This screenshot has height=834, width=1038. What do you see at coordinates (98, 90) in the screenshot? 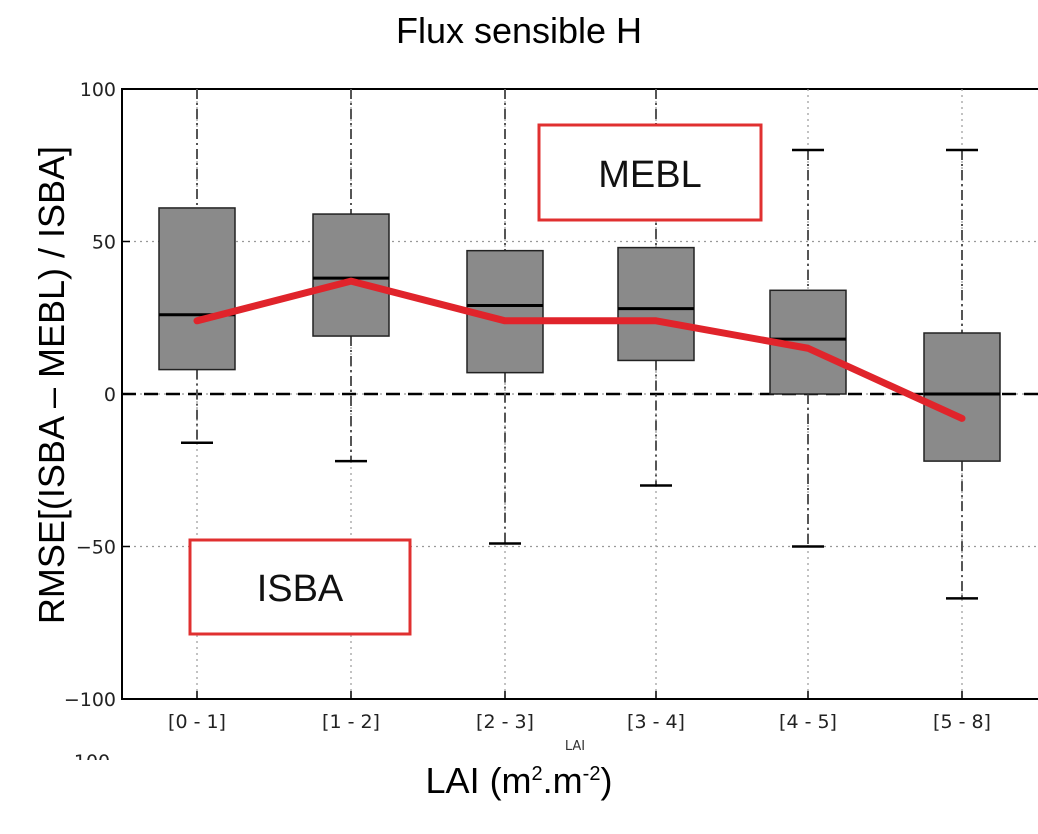
I see `y-tick-label: 100` at bounding box center [98, 90].